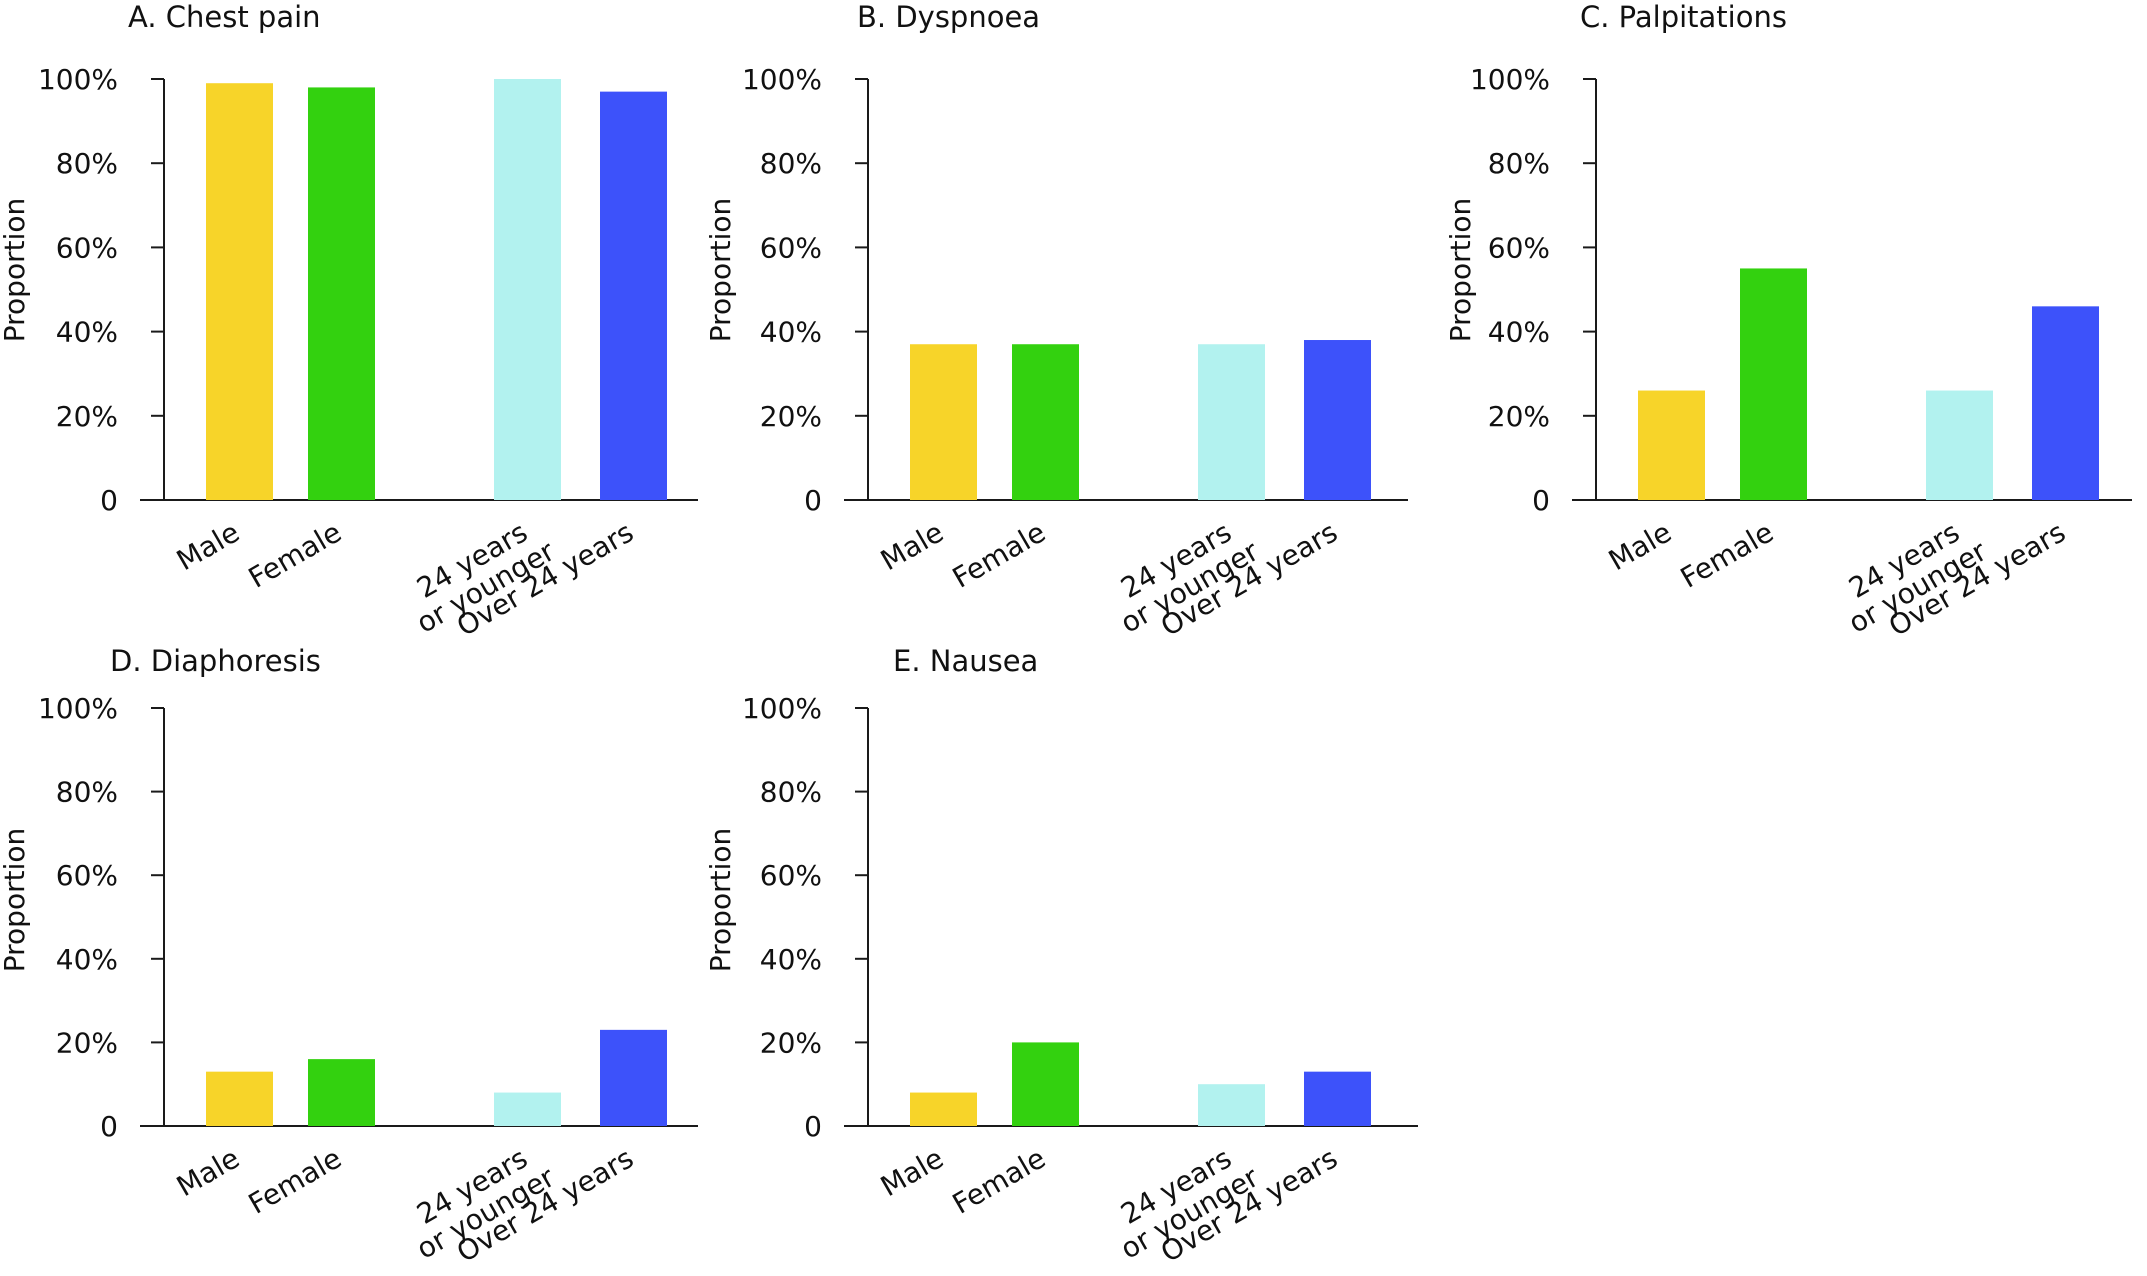 The height and width of the screenshot is (1276, 2147). I want to click on panel-title: A. Chest pain, so click(224, 17).